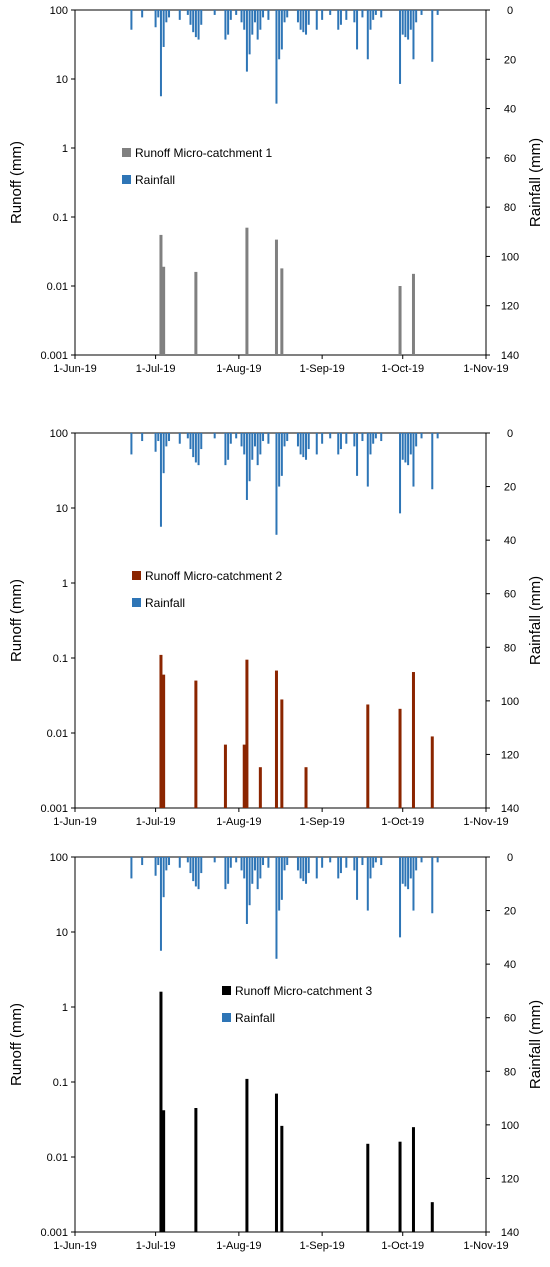  What do you see at coordinates (126, 152) in the screenshot?
I see `legend-swatch-runoff` at bounding box center [126, 152].